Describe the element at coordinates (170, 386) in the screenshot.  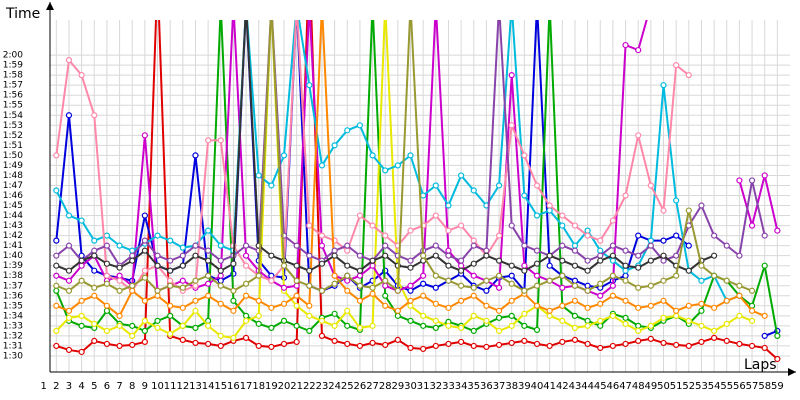
I see `x-tick-label: 11` at that location.